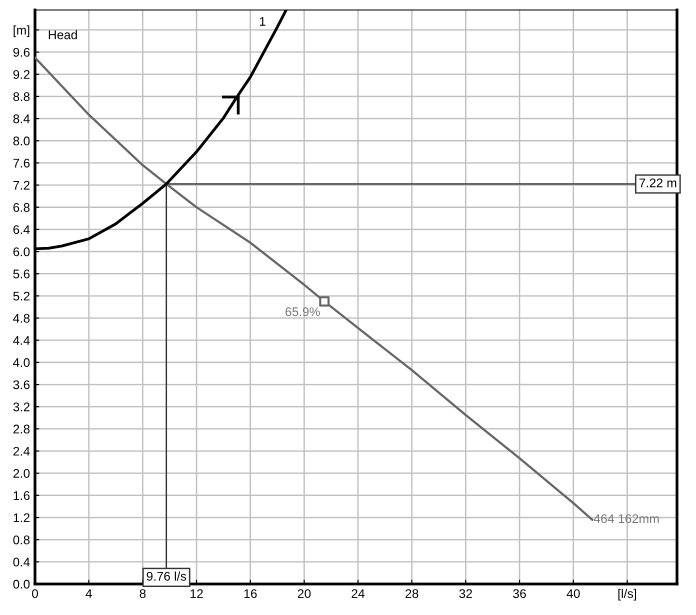 This screenshot has width=696, height=615. What do you see at coordinates (22, 31) in the screenshot?
I see `y-tick-label: [m]` at bounding box center [22, 31].